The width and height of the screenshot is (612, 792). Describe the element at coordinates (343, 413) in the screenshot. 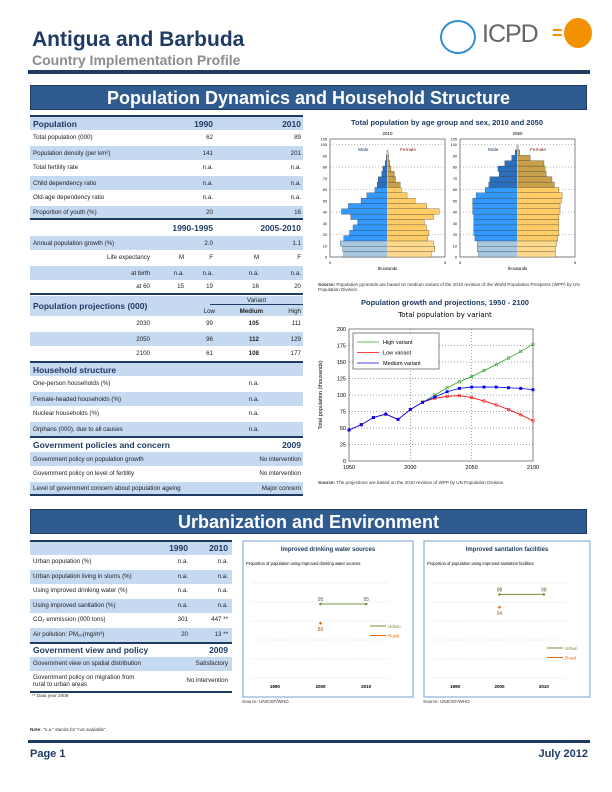

I see `chart-label: 75` at that location.